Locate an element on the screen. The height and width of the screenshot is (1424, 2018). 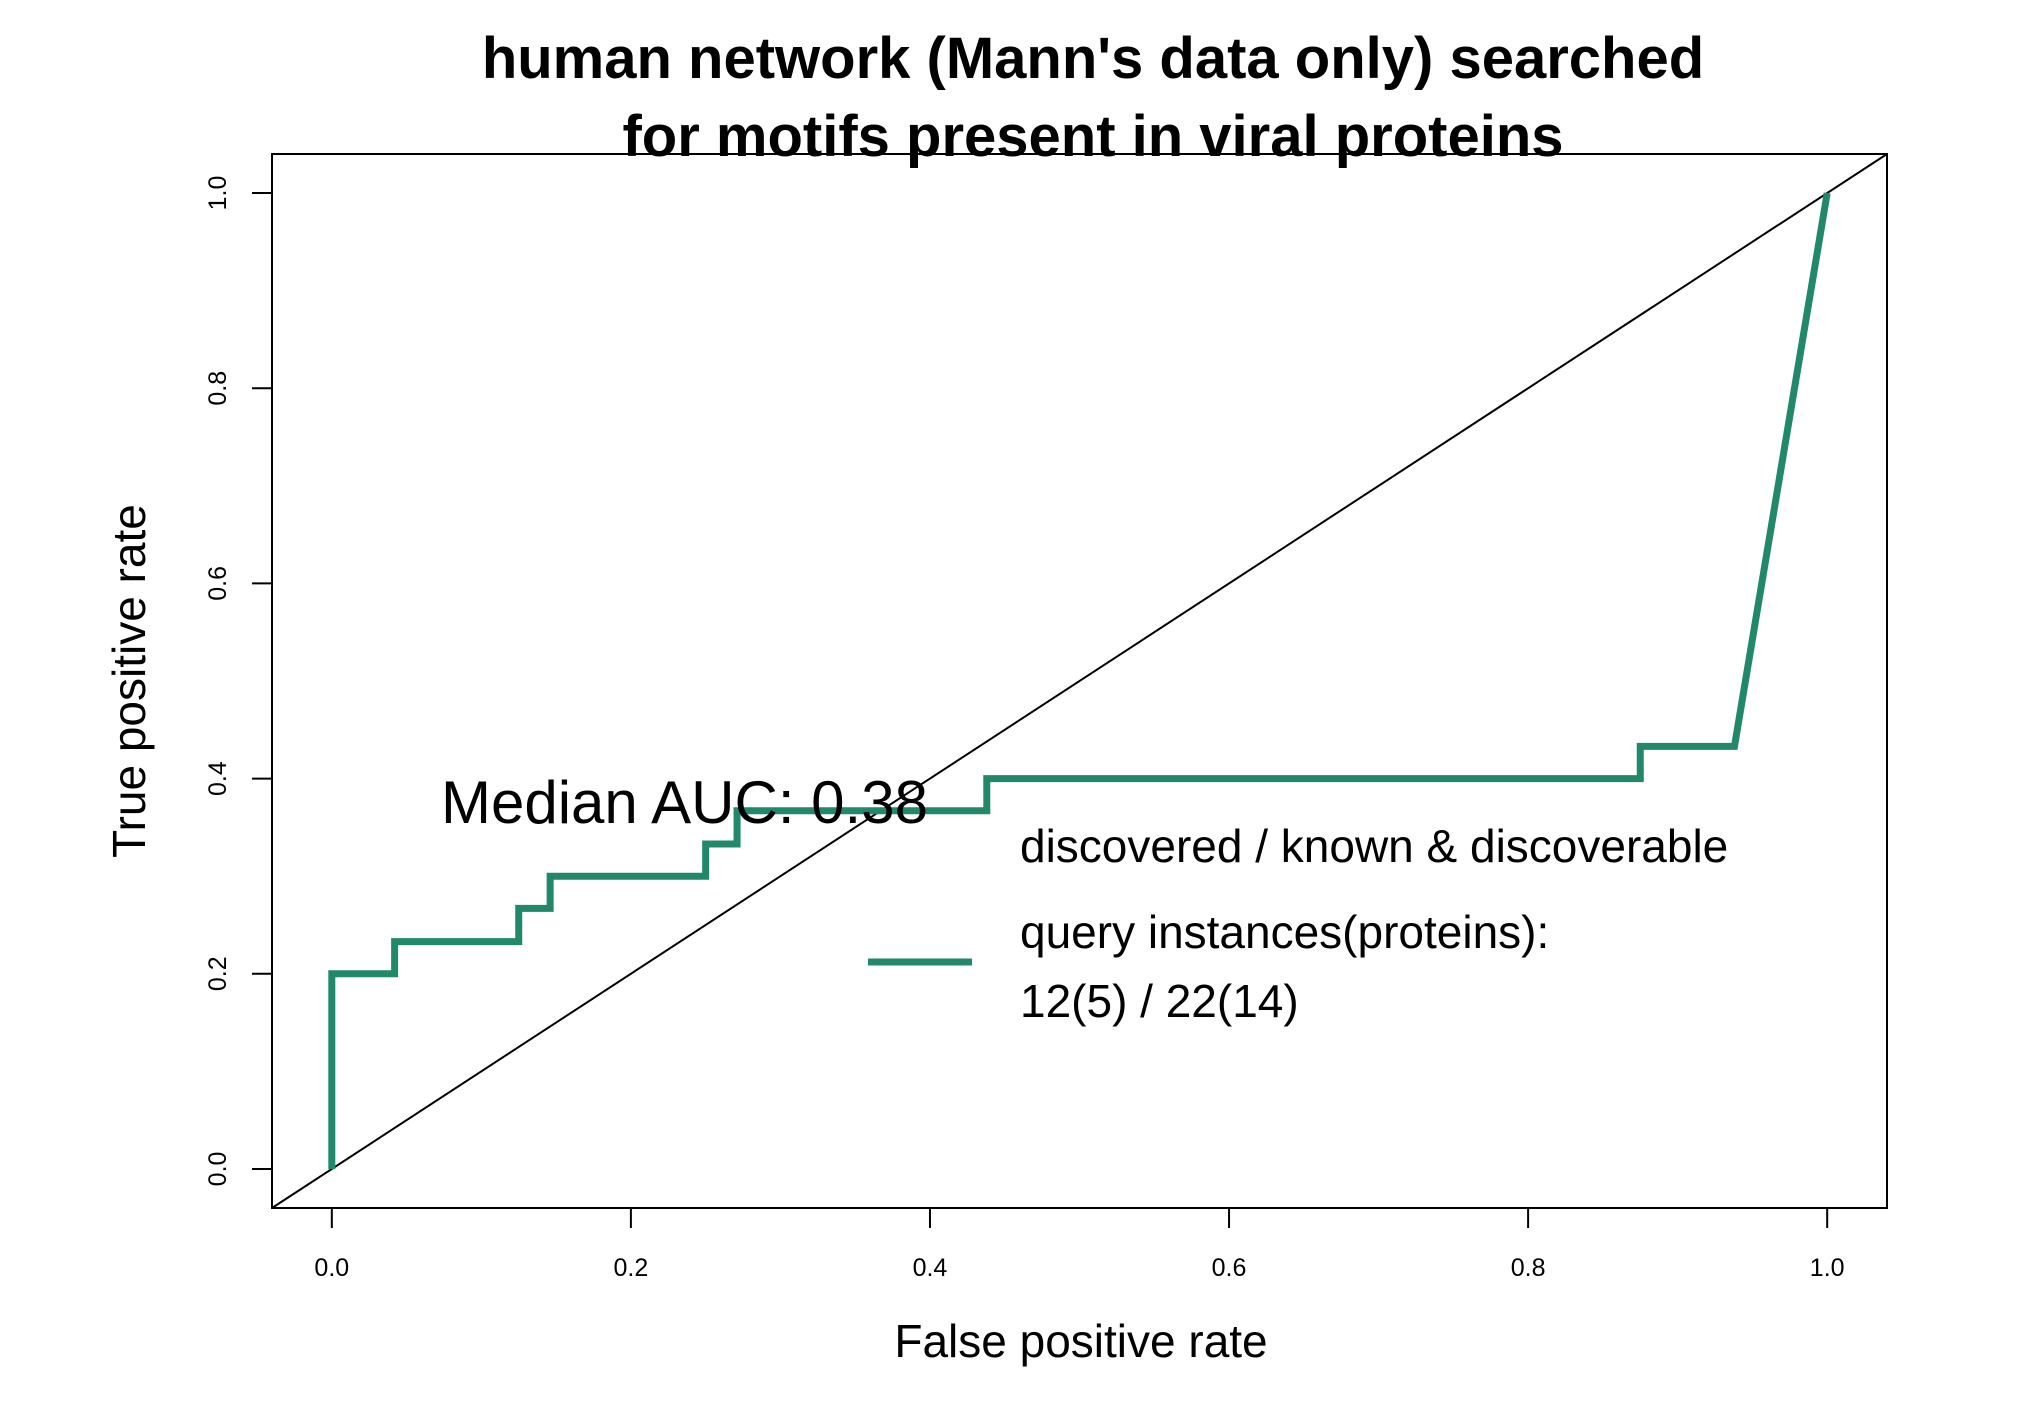
x-axis-label: False positive rate is located at coordinates (1080, 1341).